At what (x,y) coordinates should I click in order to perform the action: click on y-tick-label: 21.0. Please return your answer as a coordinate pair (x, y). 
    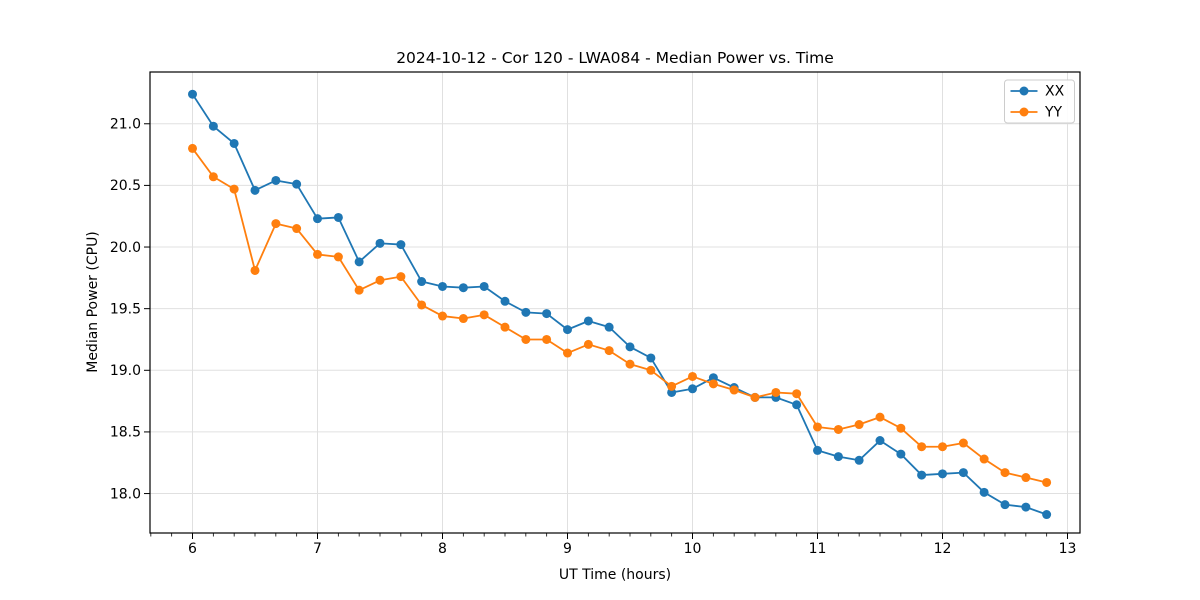
    Looking at the image, I should click on (125, 125).